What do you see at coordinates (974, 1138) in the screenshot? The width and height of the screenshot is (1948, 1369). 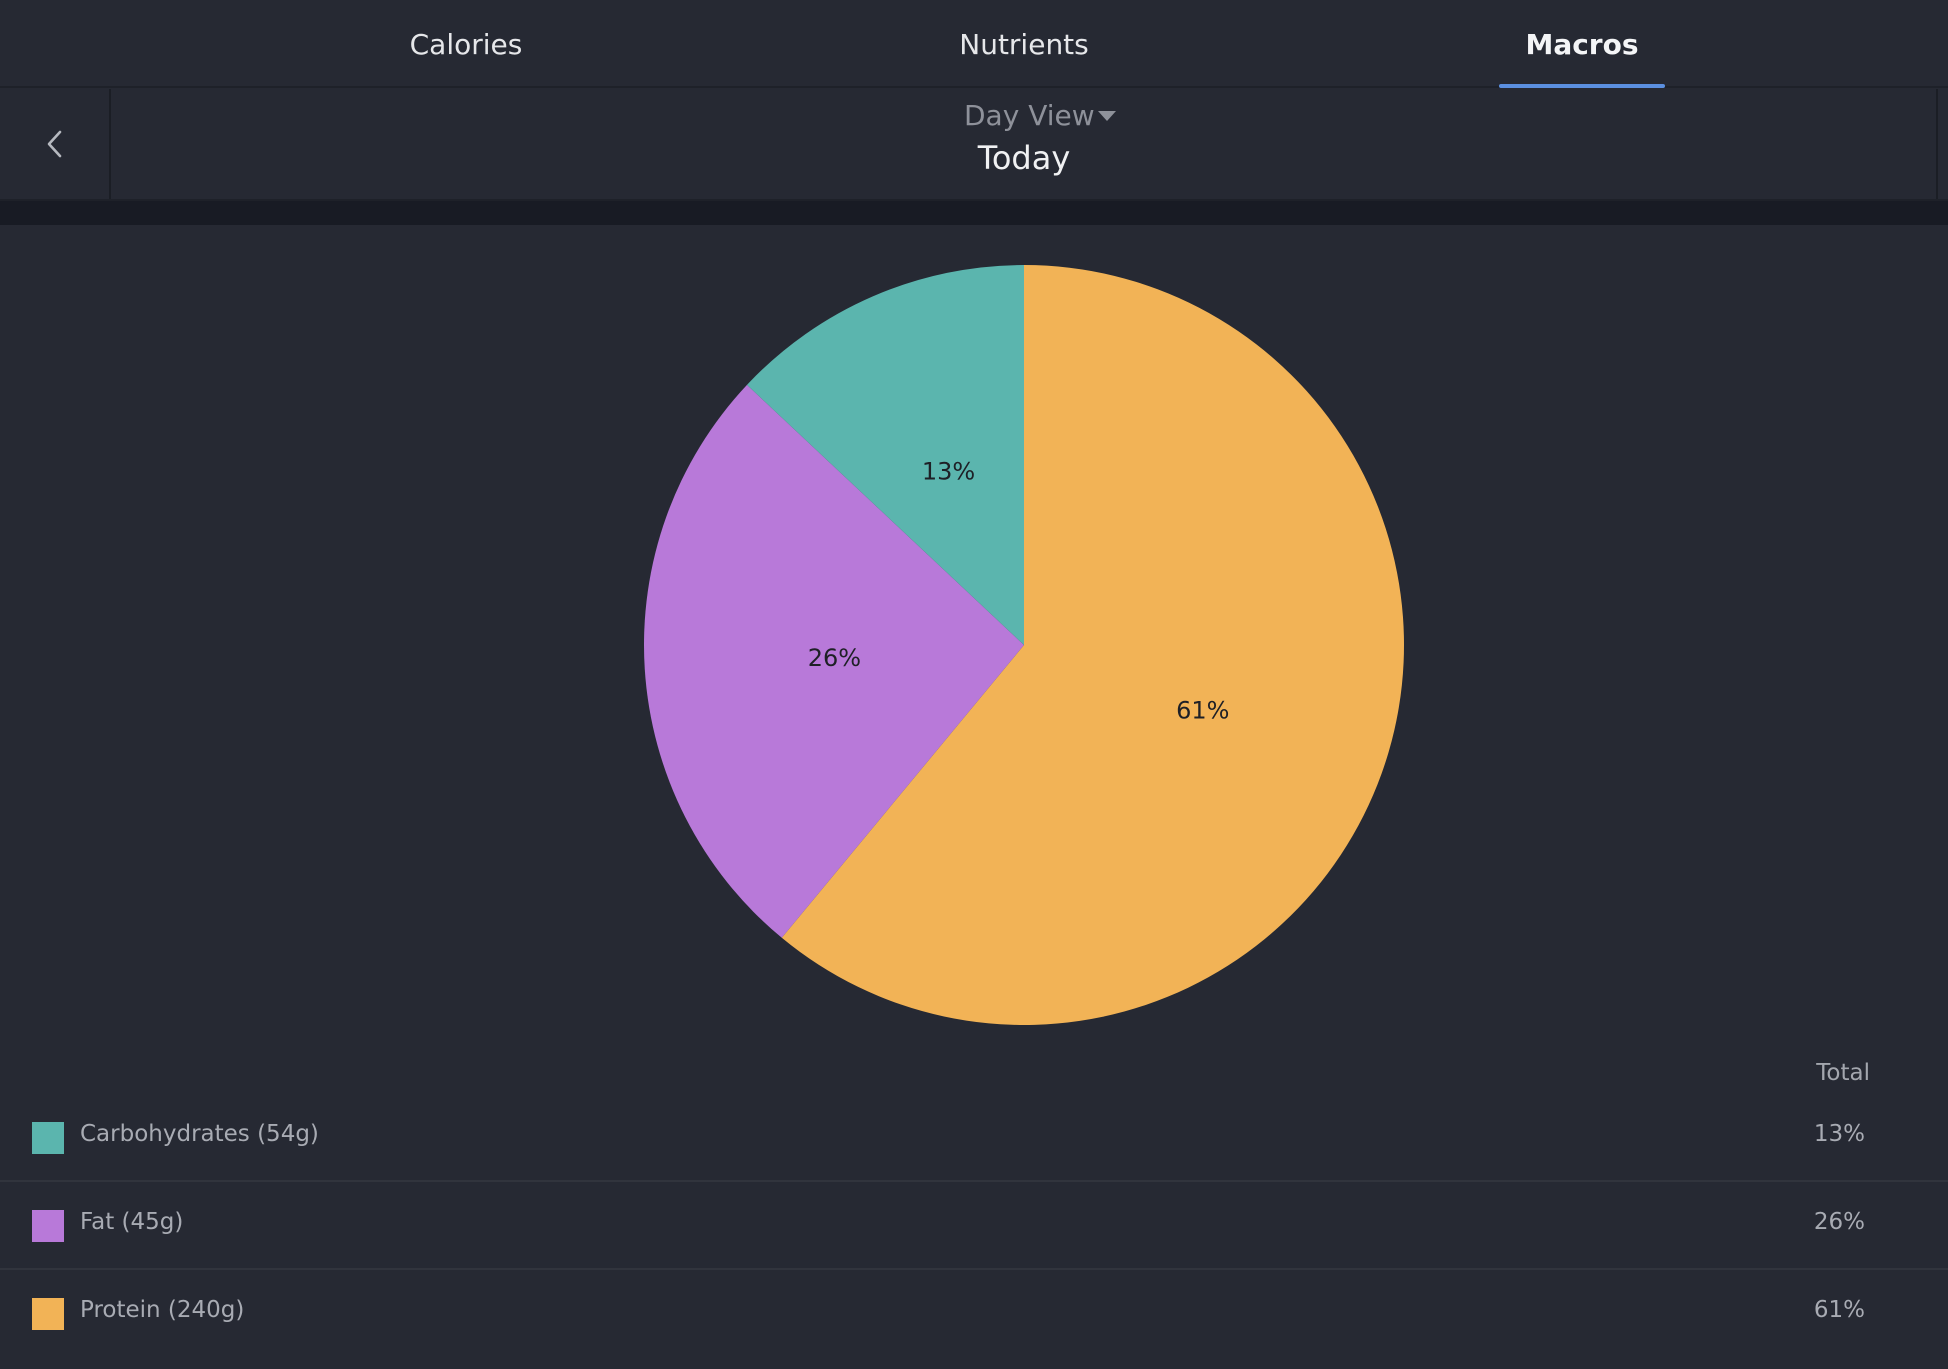 I see `legend-row-carbohydrates: Carbohydrates (54g) 13%` at bounding box center [974, 1138].